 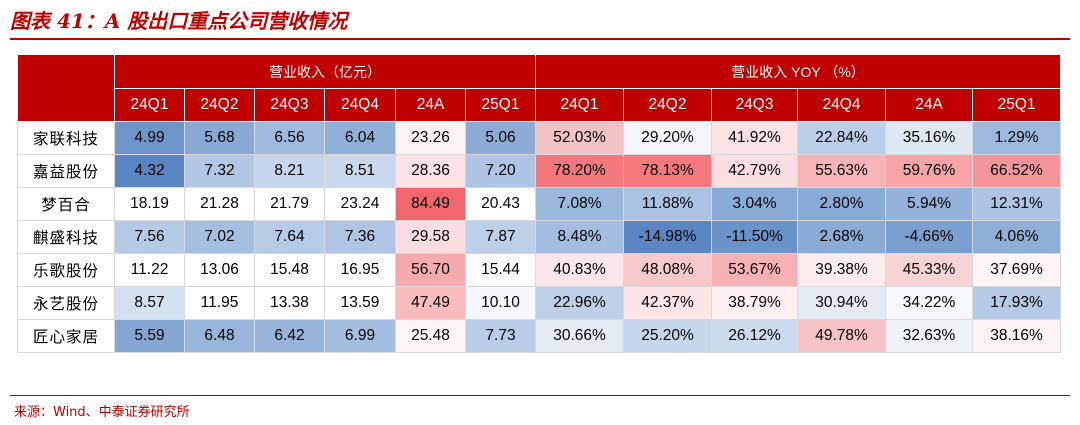 I want to click on yoy-value-cell: 7.08%, so click(x=580, y=204).